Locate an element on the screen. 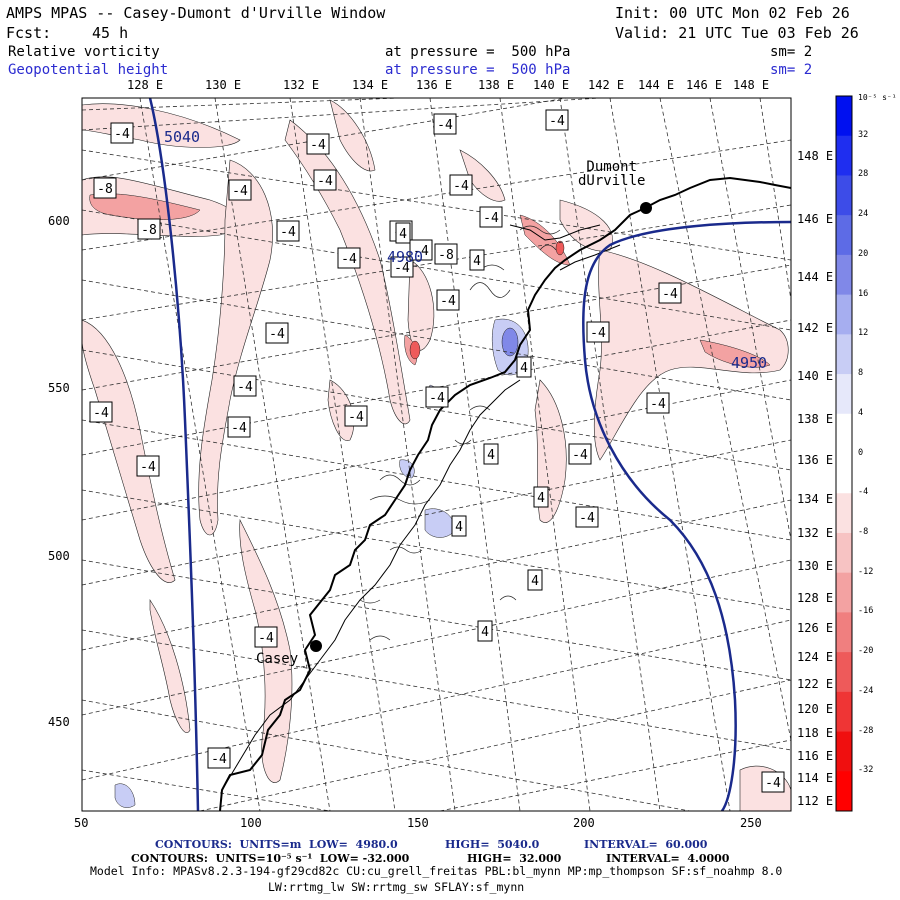 The height and width of the screenshot is (900, 900). x-tick-label: 50 is located at coordinates (81, 823).